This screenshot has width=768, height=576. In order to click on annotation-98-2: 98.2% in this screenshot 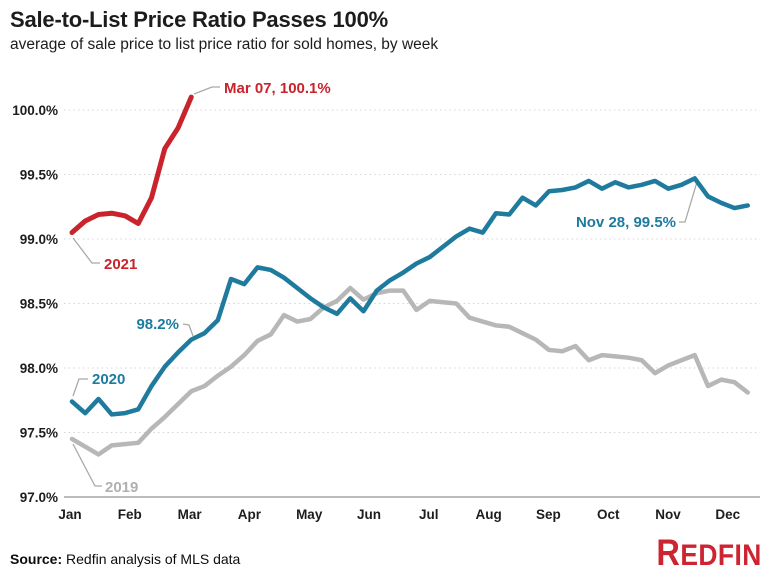, I will do `click(157, 324)`.